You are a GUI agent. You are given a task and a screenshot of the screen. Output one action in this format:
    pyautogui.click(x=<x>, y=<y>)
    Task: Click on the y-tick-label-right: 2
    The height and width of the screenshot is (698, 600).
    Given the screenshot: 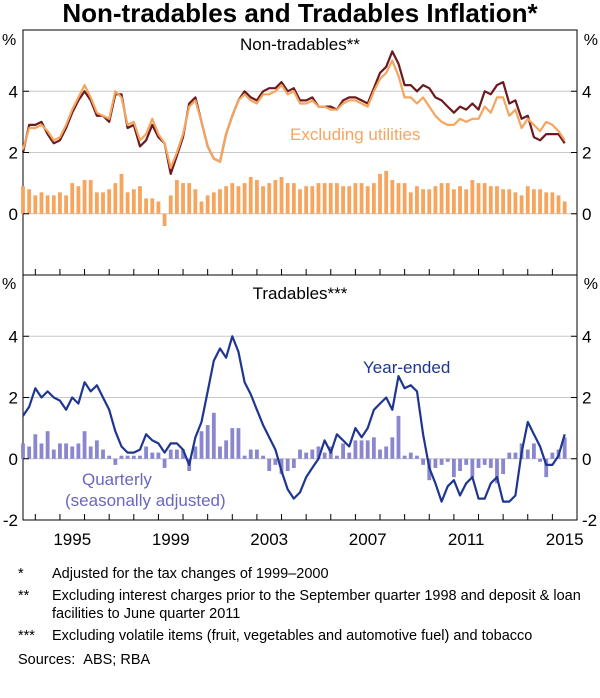 What is the action you would take?
    pyautogui.click(x=586, y=398)
    